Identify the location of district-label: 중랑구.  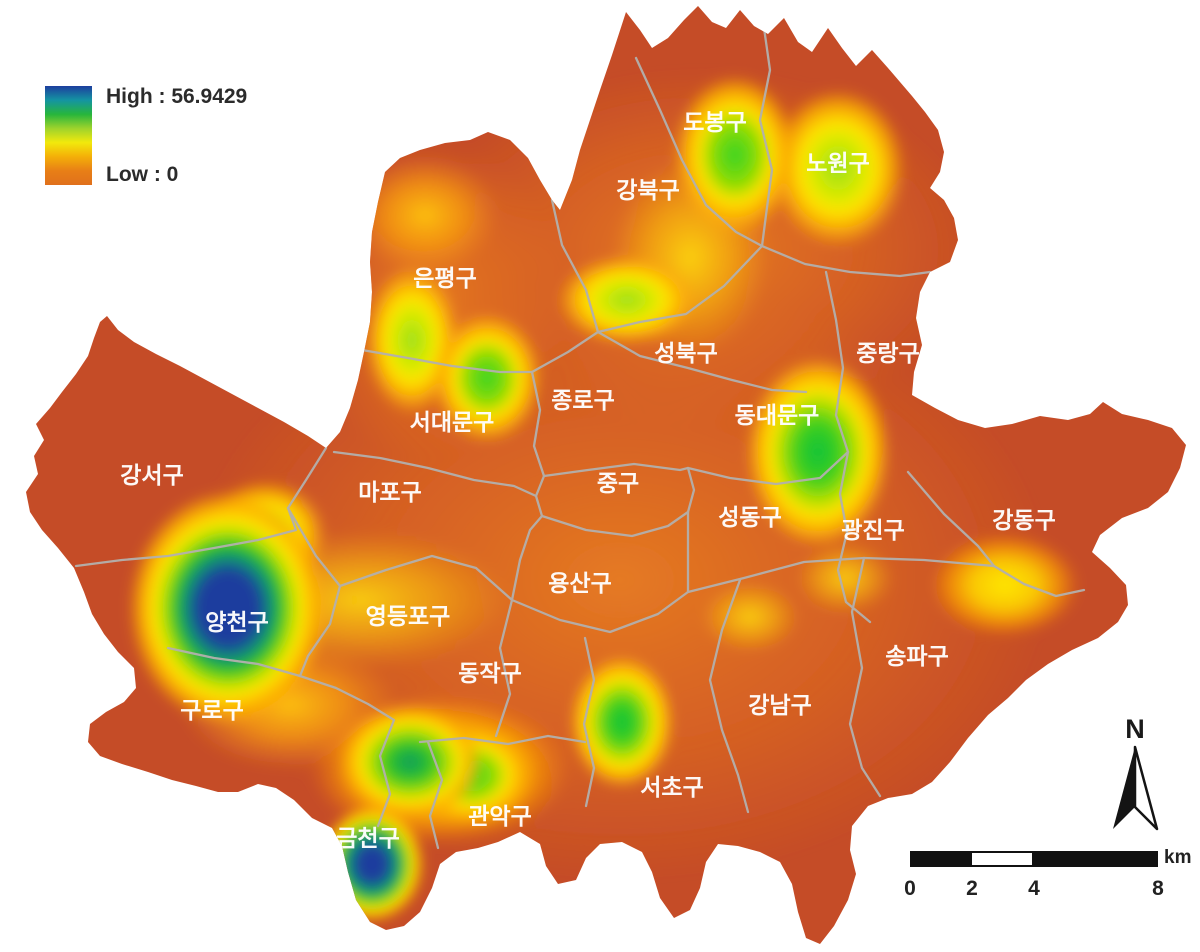
(887, 353).